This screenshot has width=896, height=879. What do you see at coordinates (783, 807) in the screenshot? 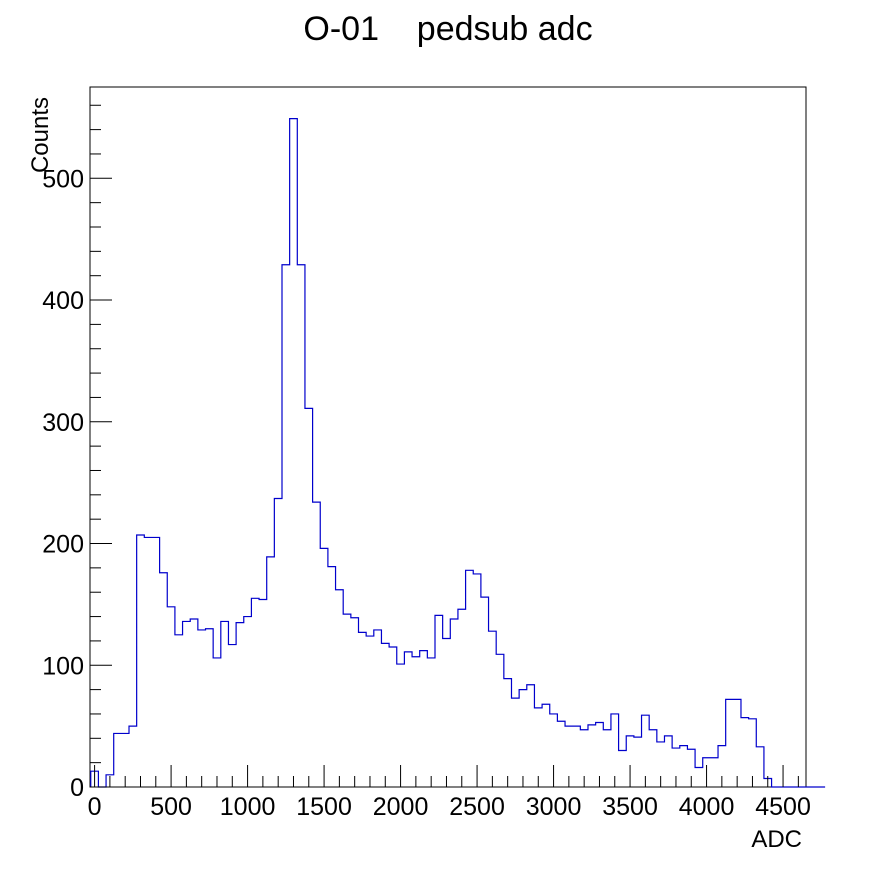
I see `x-tick-label: 4500` at bounding box center [783, 807].